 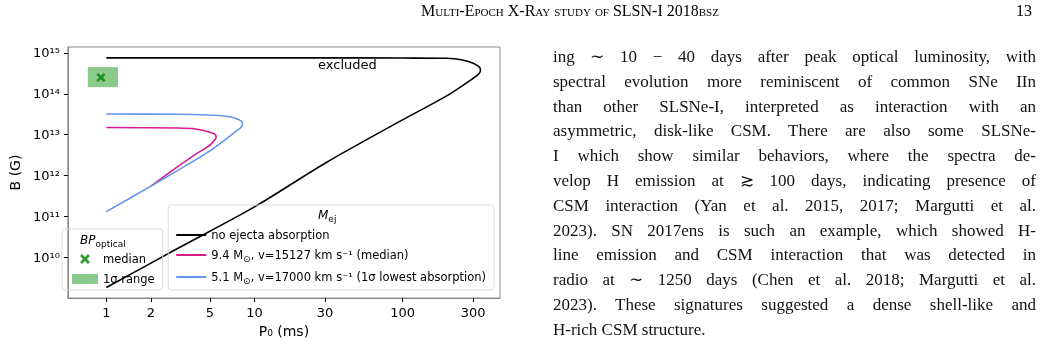 I want to click on legend-label: no ejecta absorption, so click(x=270, y=235).